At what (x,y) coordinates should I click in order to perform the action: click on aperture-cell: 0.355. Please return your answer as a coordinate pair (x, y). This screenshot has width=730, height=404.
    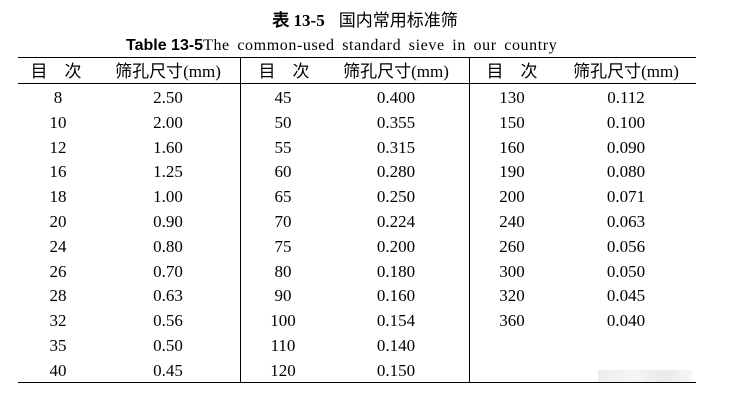
    Looking at the image, I should click on (396, 122).